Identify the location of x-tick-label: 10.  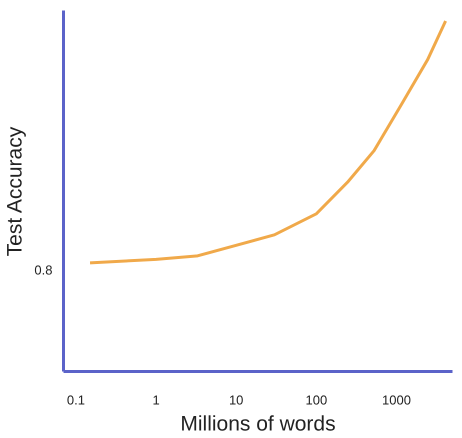
(236, 400).